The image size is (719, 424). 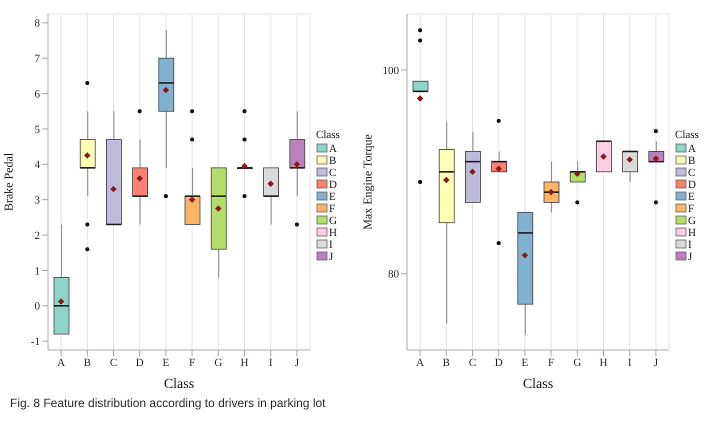 What do you see at coordinates (35, 342) in the screenshot?
I see `y-tick-label: -1` at bounding box center [35, 342].